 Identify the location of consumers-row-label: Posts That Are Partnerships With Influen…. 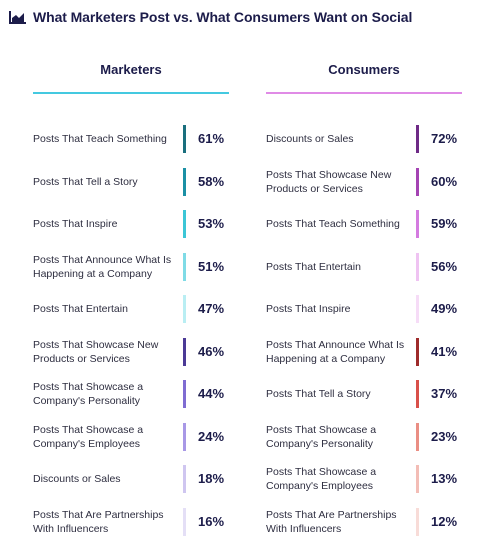
(331, 521).